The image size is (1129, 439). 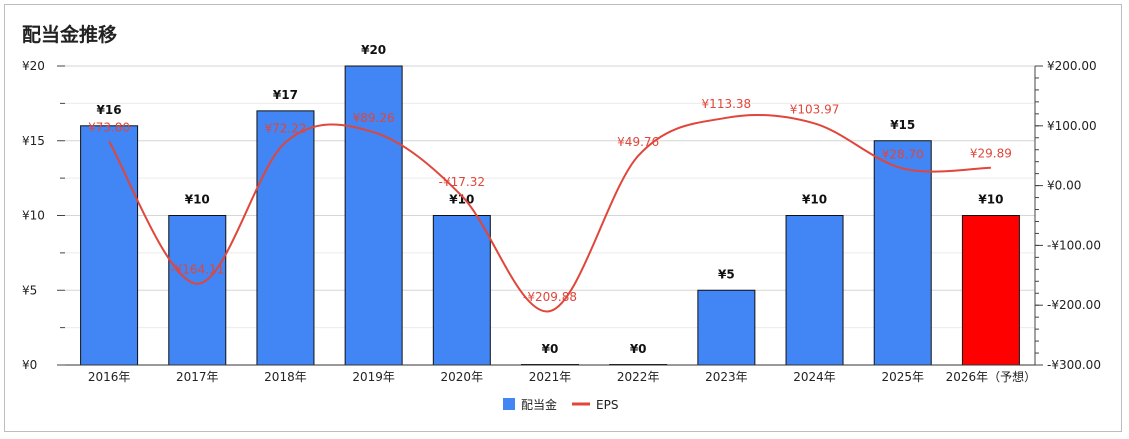 I want to click on x-tick-label: 2022年, so click(x=638, y=377).